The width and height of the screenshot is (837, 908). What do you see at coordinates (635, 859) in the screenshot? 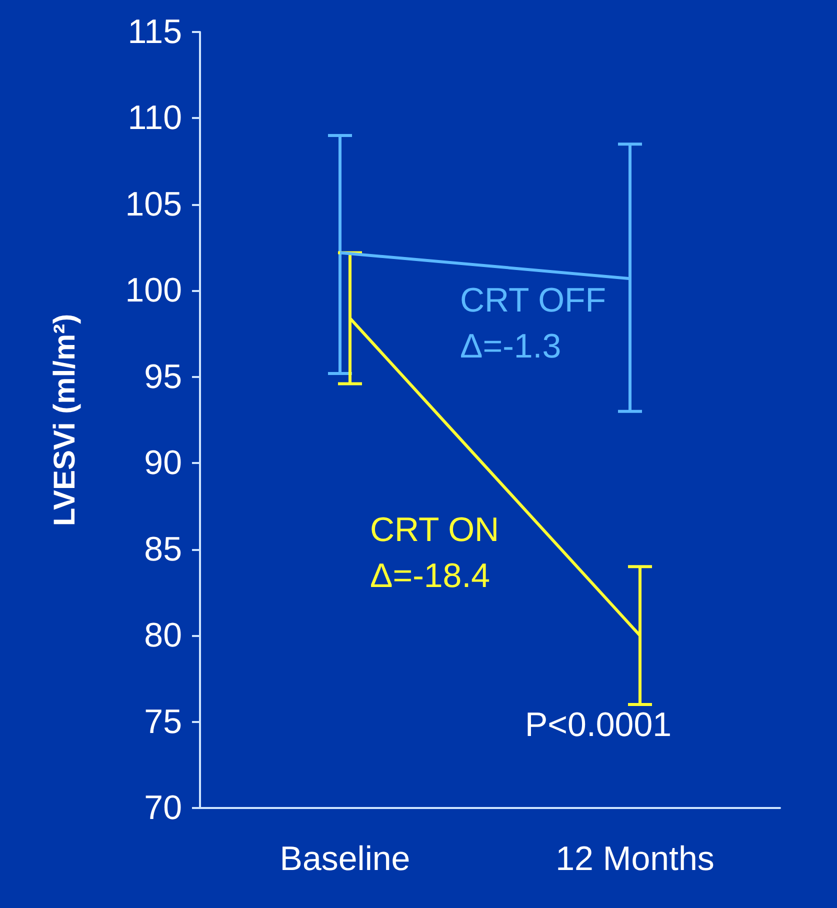
I see `x-tick-label: 12 Months` at bounding box center [635, 859].